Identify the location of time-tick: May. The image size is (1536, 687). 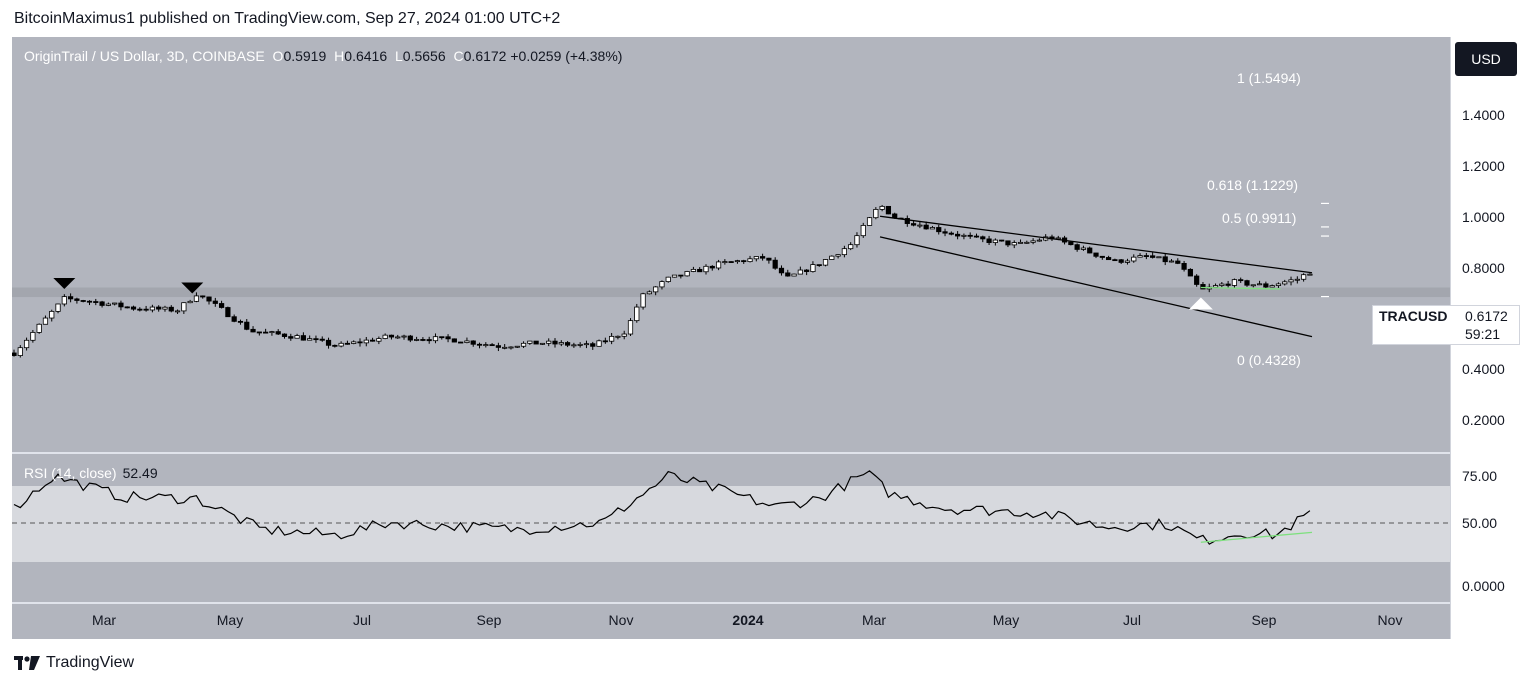
(230, 620).